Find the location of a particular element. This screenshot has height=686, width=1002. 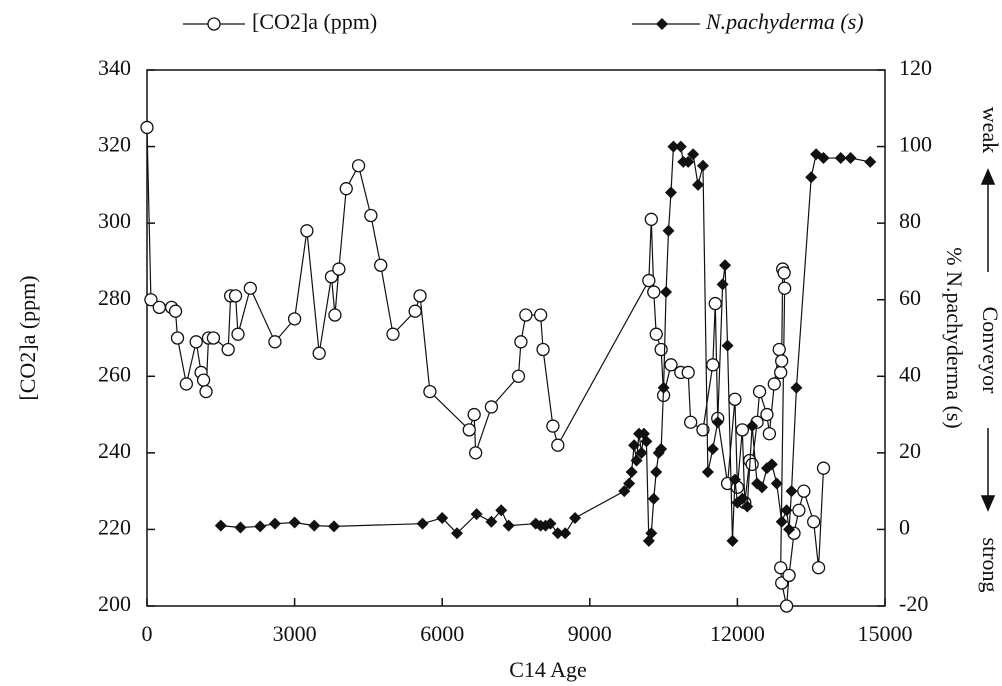

x-tick-label: 12000 is located at coordinates (737, 633).